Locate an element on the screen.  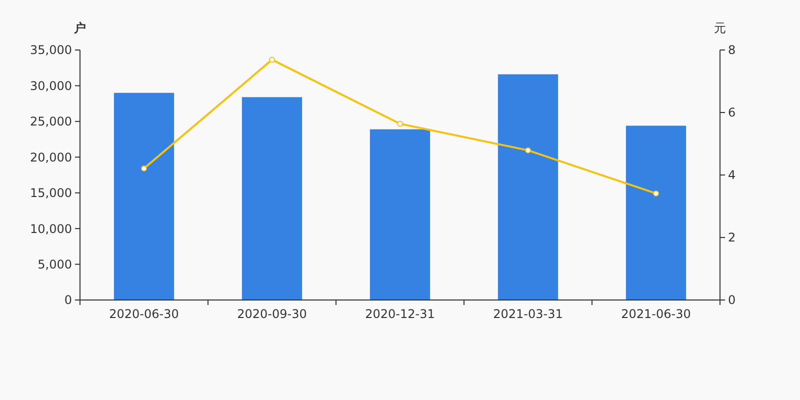
x-tick-label: 2020-09-30 is located at coordinates (272, 314).